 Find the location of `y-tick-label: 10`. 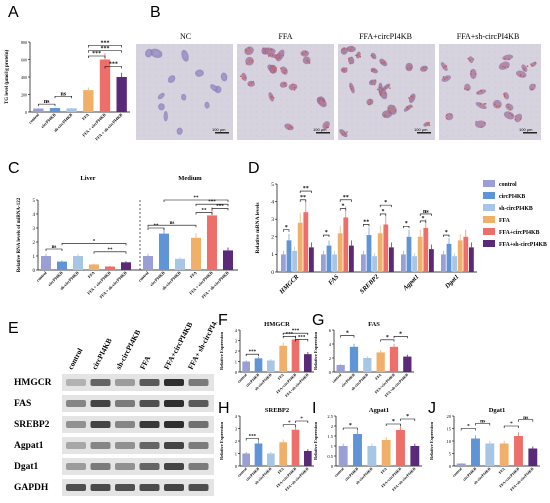

y-tick-label: 10 is located at coordinates (449, 441).